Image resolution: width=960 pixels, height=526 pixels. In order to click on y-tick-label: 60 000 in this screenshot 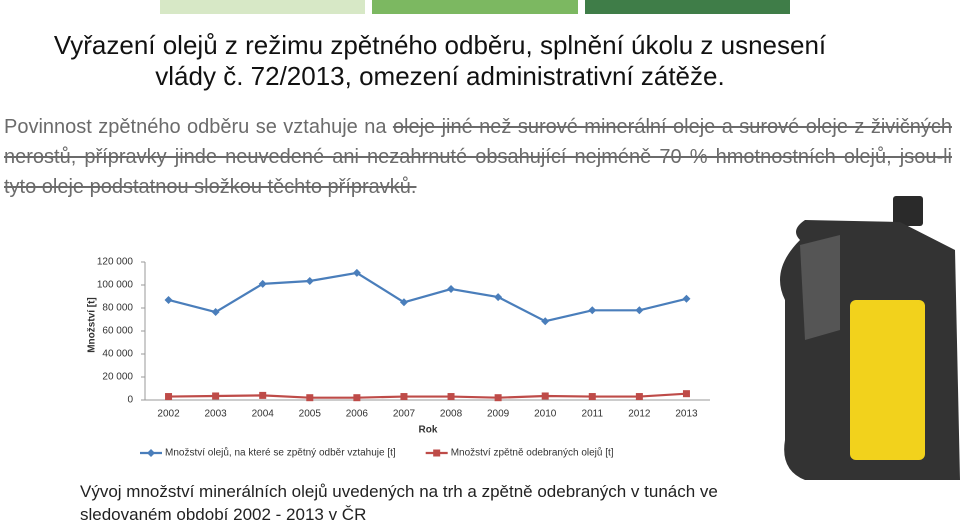, I will do `click(117, 331)`.